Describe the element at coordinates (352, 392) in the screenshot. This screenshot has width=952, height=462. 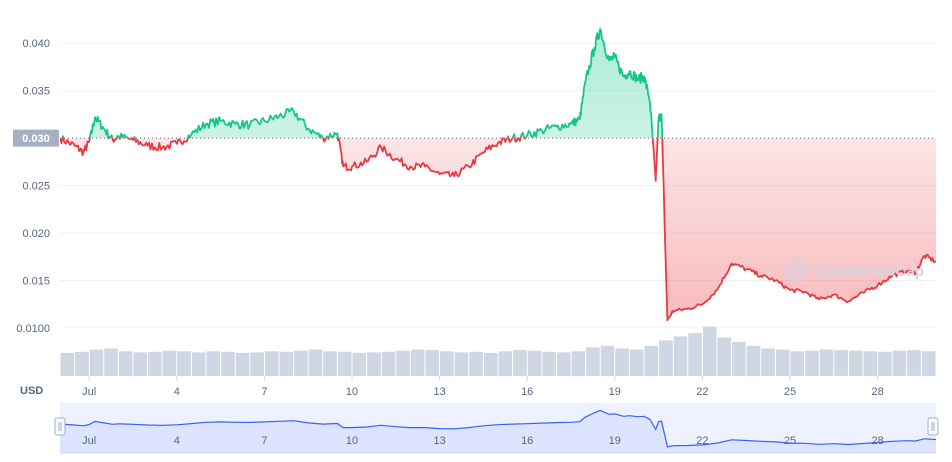
I see `x-tick-label: 10` at that location.